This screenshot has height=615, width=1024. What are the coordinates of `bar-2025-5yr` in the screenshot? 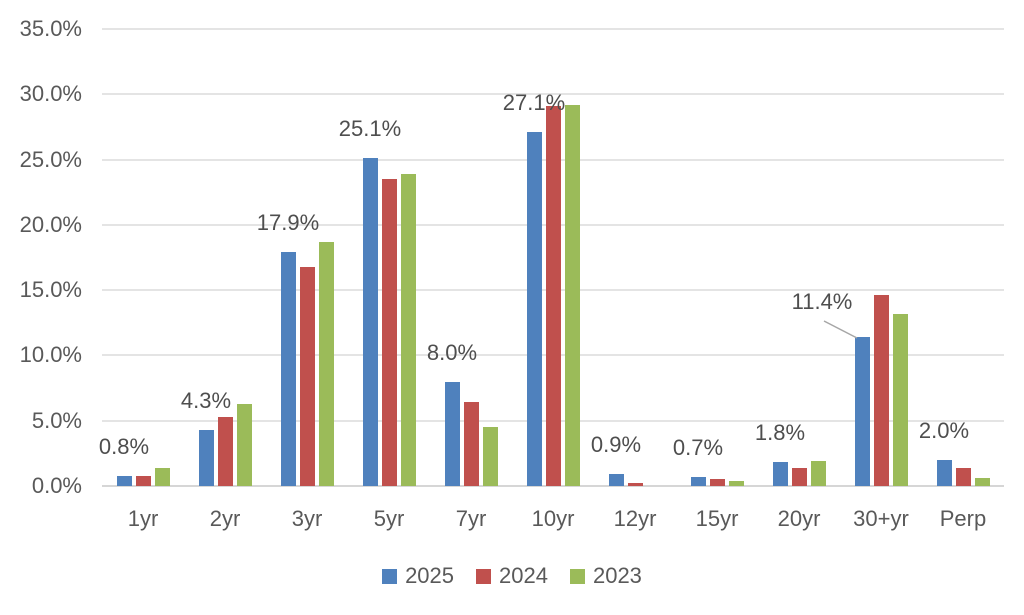 It's located at (370, 322).